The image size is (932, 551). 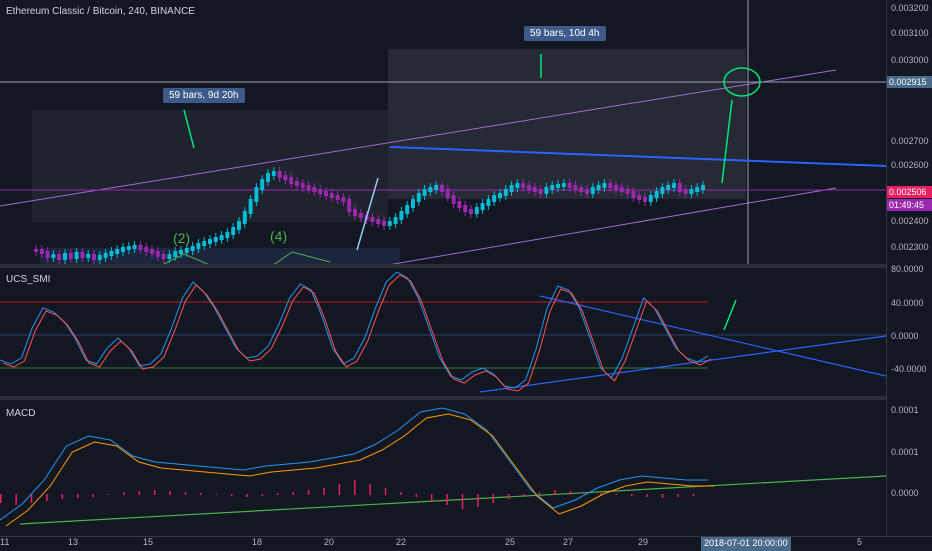 What do you see at coordinates (907, 303) in the screenshot?
I see `smi-tick: 40.0000` at bounding box center [907, 303].